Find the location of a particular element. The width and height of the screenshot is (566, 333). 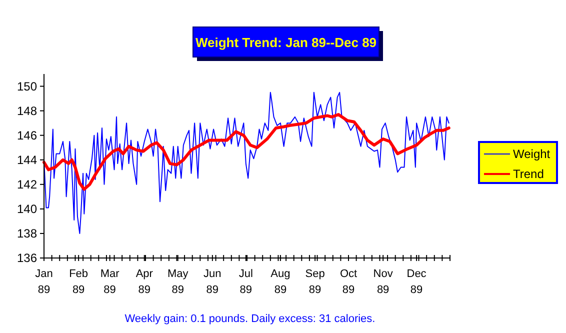

text: Weekly gain: 0.1 pounds. Daily excess: 31 calories. is located at coordinates (250, 319).